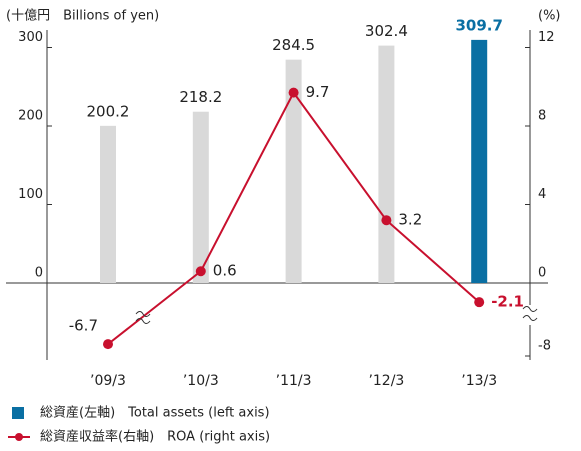 This screenshot has height=451, width=581. What do you see at coordinates (386, 31) in the screenshot?
I see `bar-label: 302.4` at bounding box center [386, 31].